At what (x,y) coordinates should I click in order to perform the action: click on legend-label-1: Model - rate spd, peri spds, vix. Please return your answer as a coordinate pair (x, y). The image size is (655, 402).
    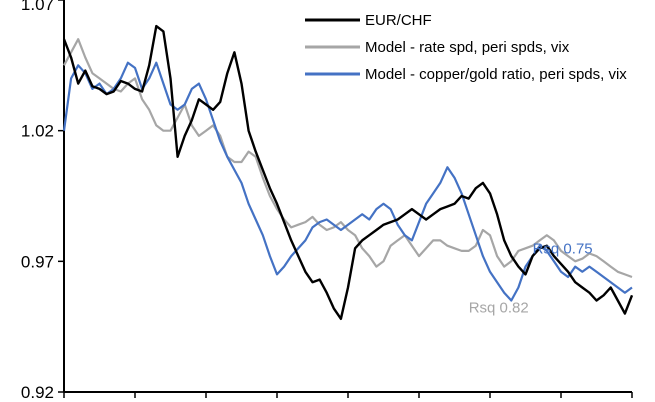
    Looking at the image, I should click on (467, 47).